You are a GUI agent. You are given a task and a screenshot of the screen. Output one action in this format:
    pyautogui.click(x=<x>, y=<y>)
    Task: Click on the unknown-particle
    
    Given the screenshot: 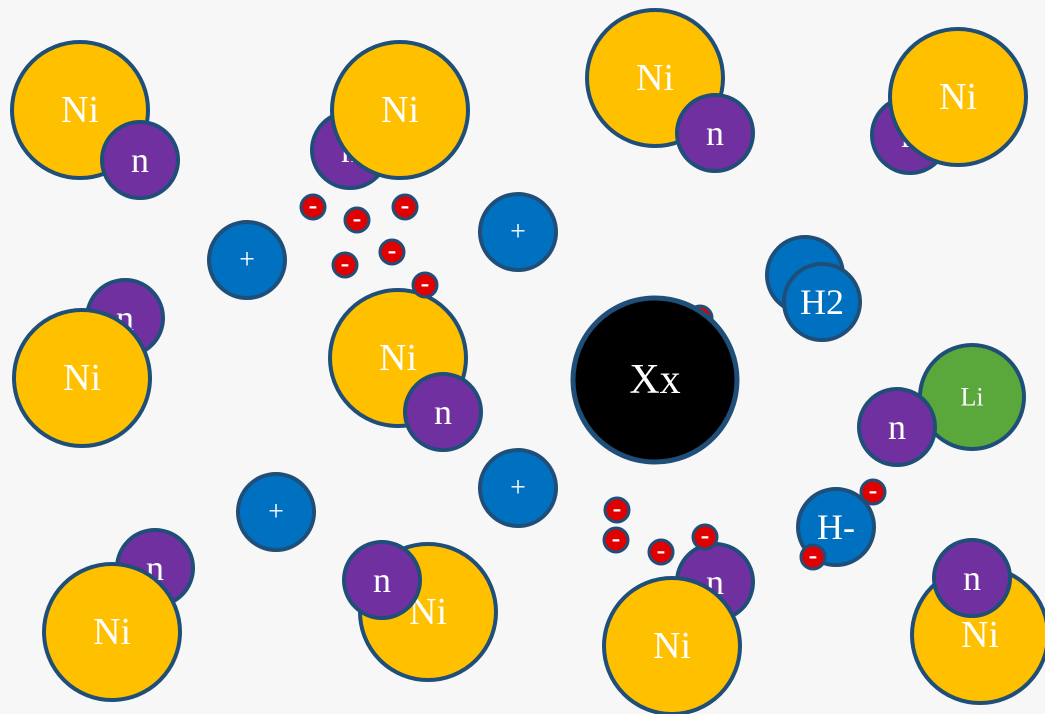 What is the action you would take?
    pyautogui.click(x=655, y=380)
    